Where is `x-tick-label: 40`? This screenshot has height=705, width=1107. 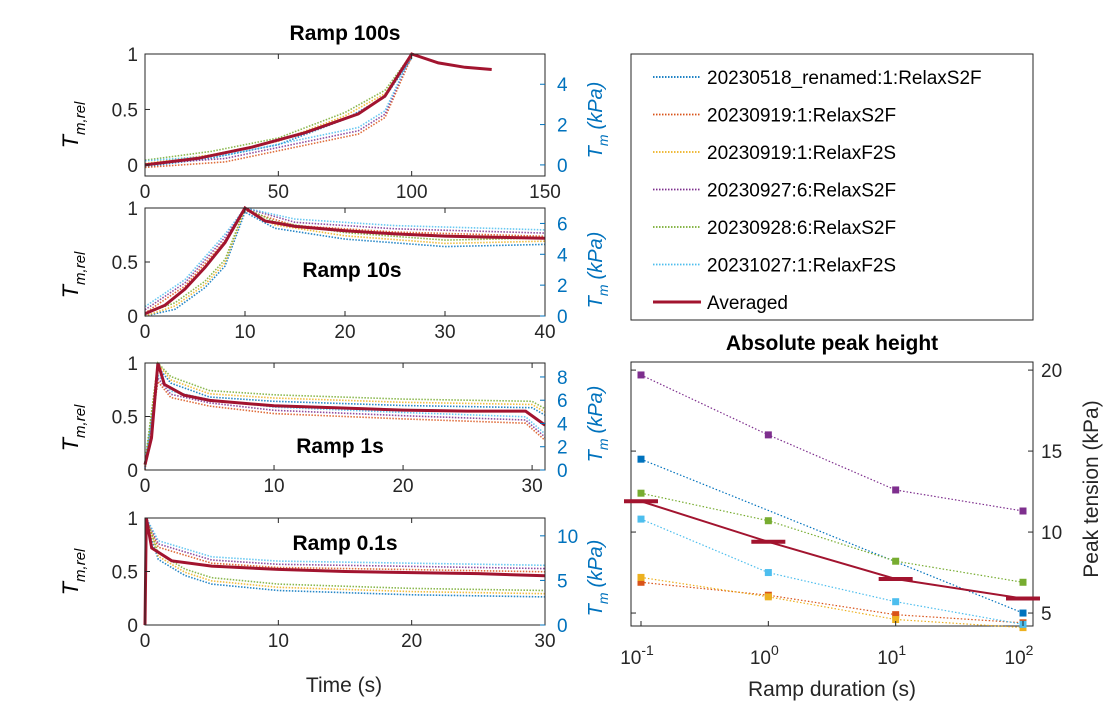 x-tick-label: 40 is located at coordinates (544, 332).